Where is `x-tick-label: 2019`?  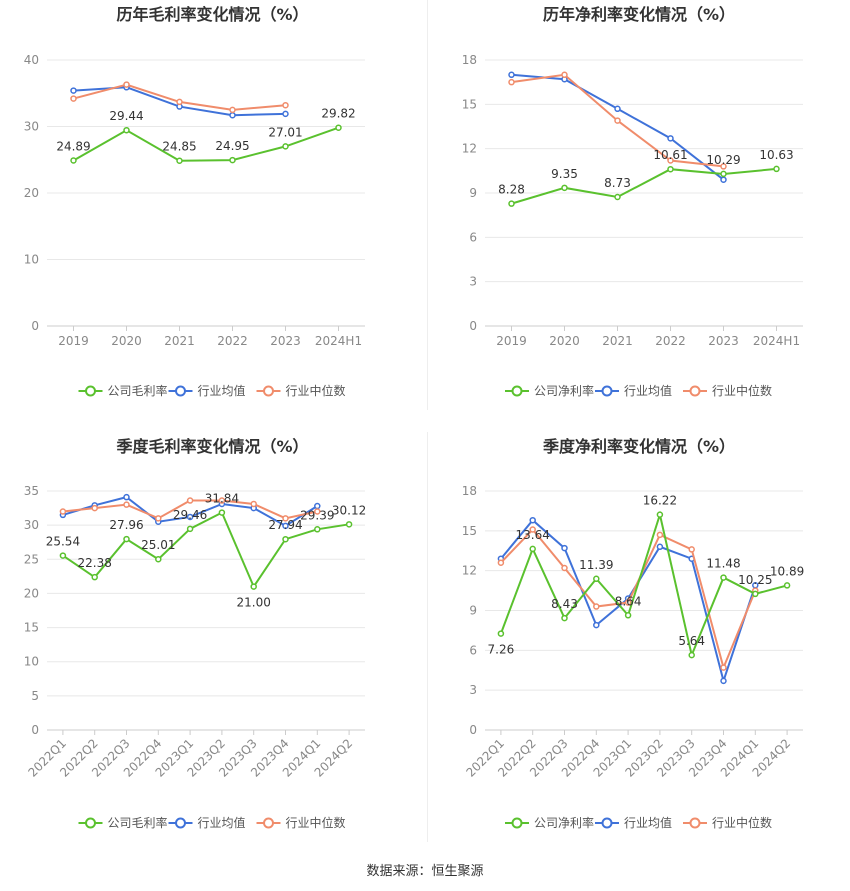 x-tick-label: 2019 is located at coordinates (511, 341).